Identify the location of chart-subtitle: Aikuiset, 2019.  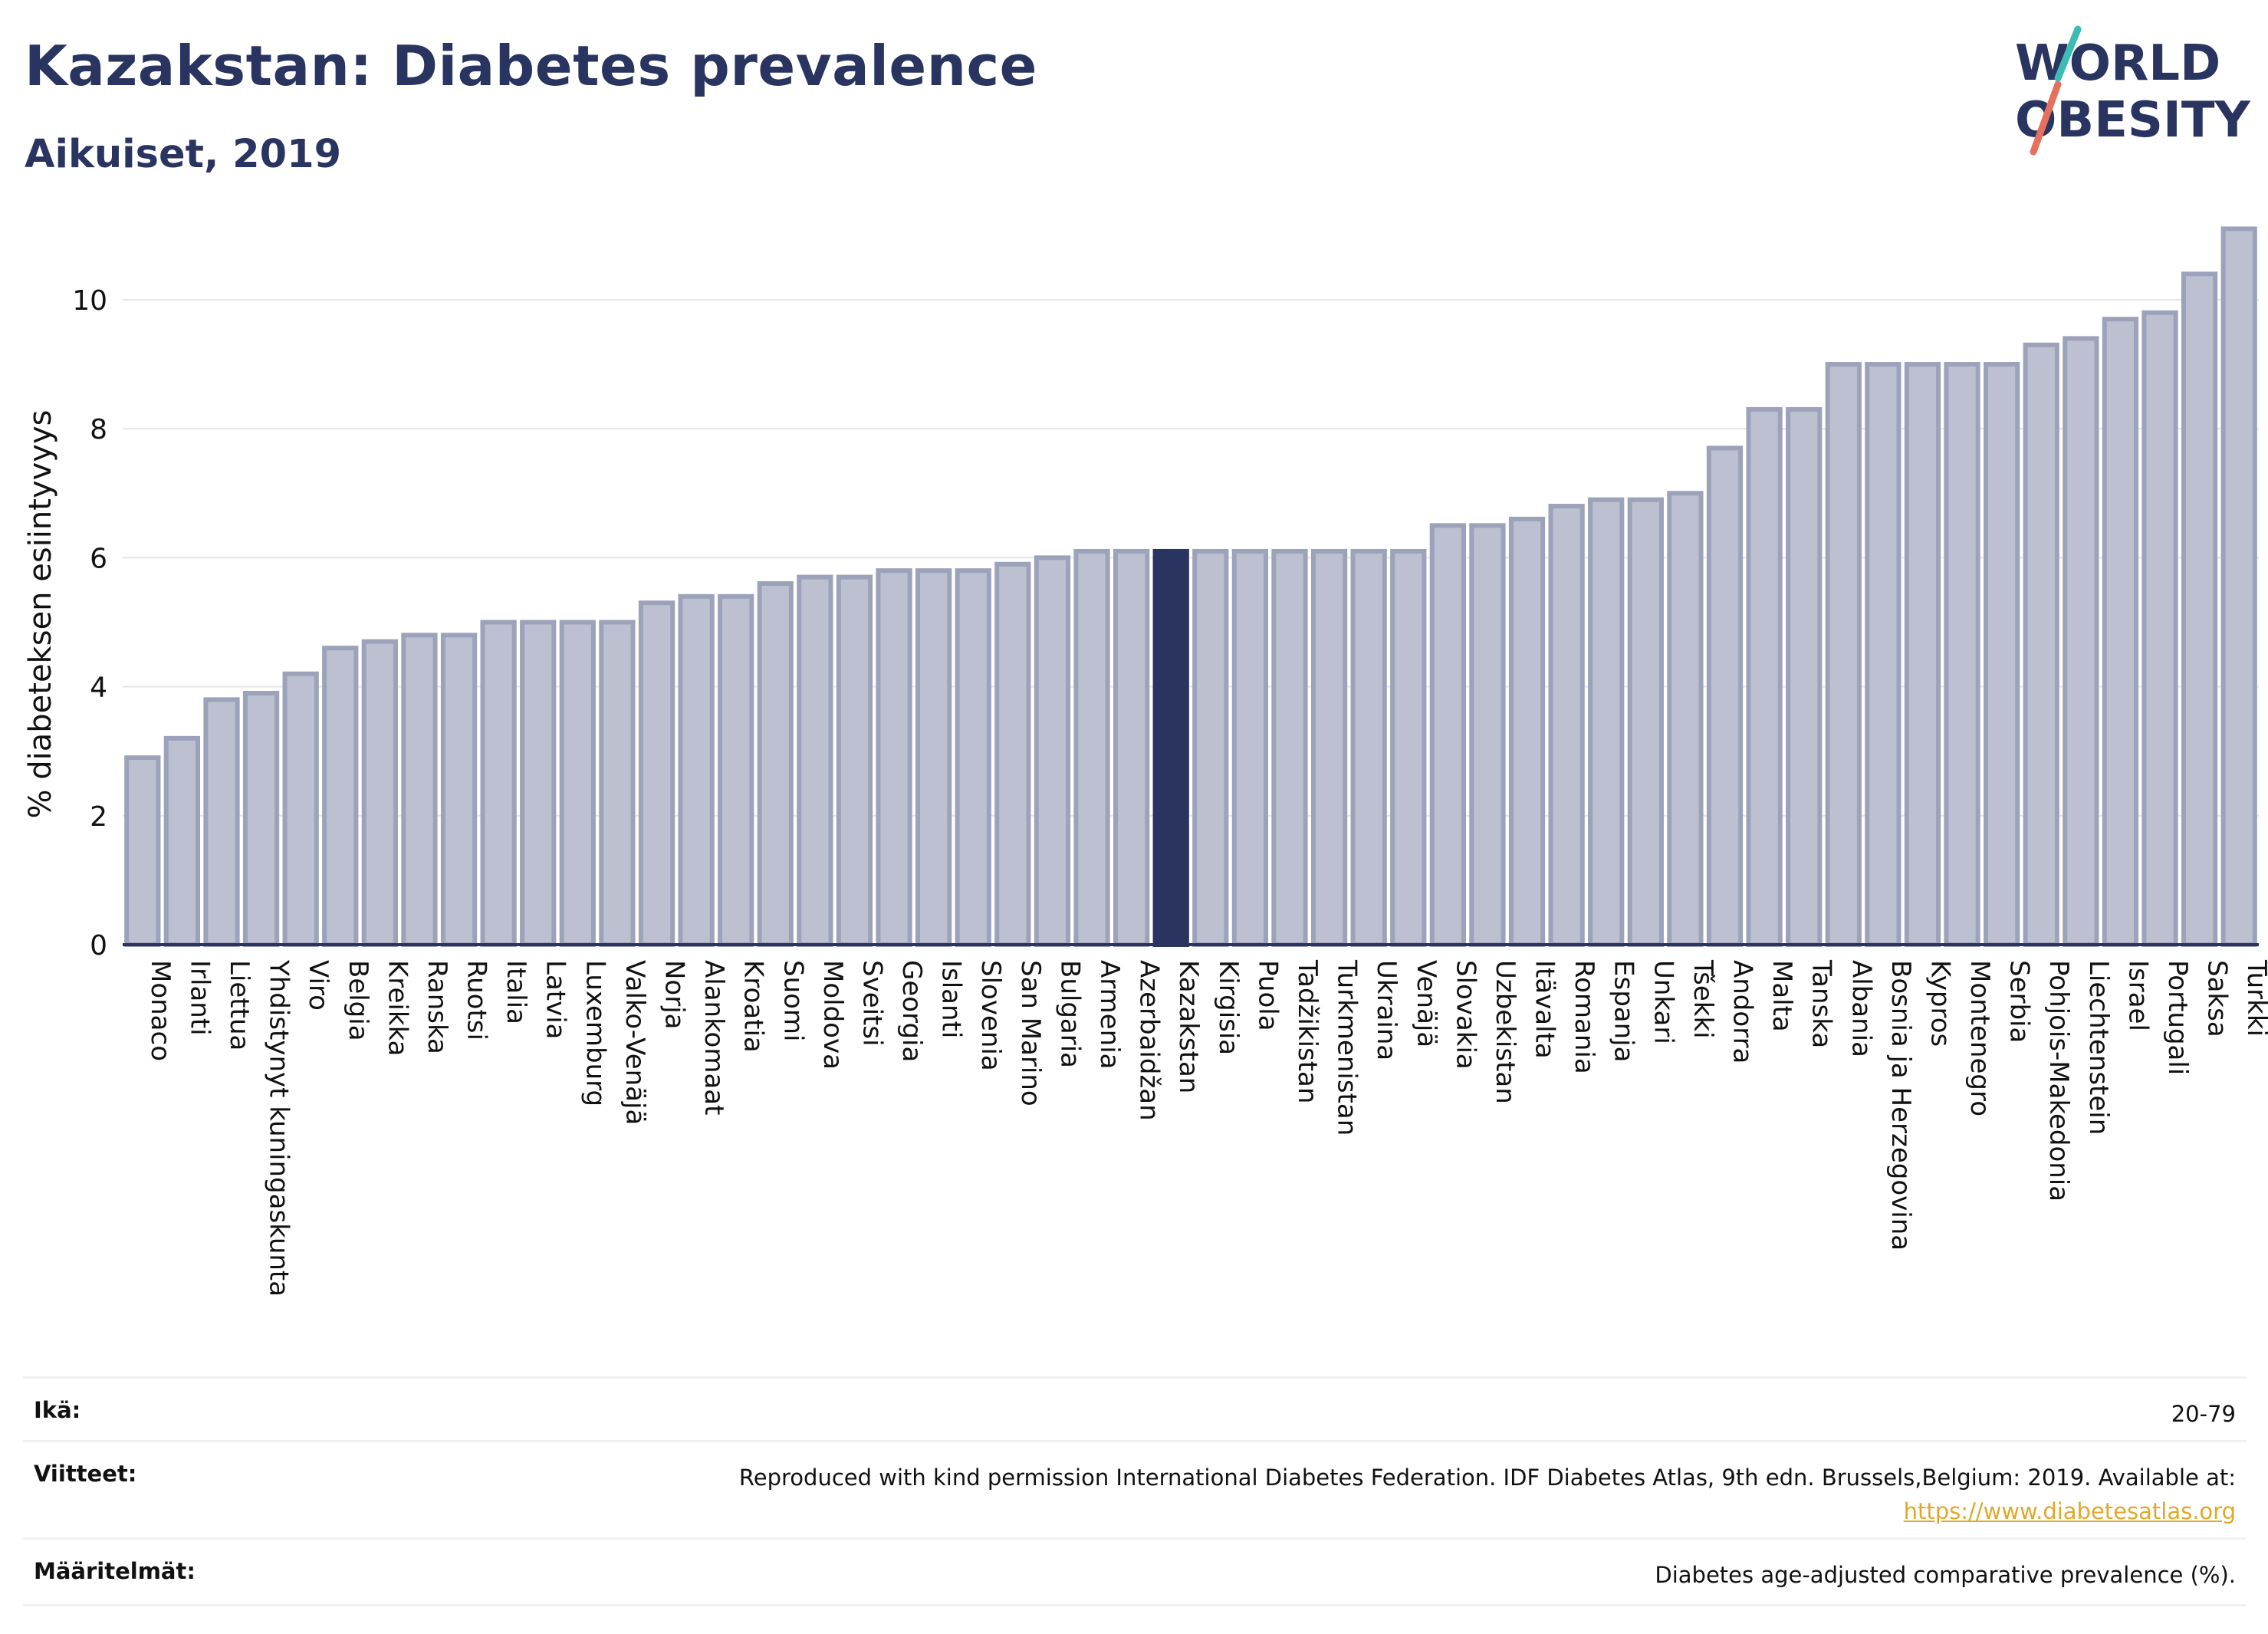
(183, 155).